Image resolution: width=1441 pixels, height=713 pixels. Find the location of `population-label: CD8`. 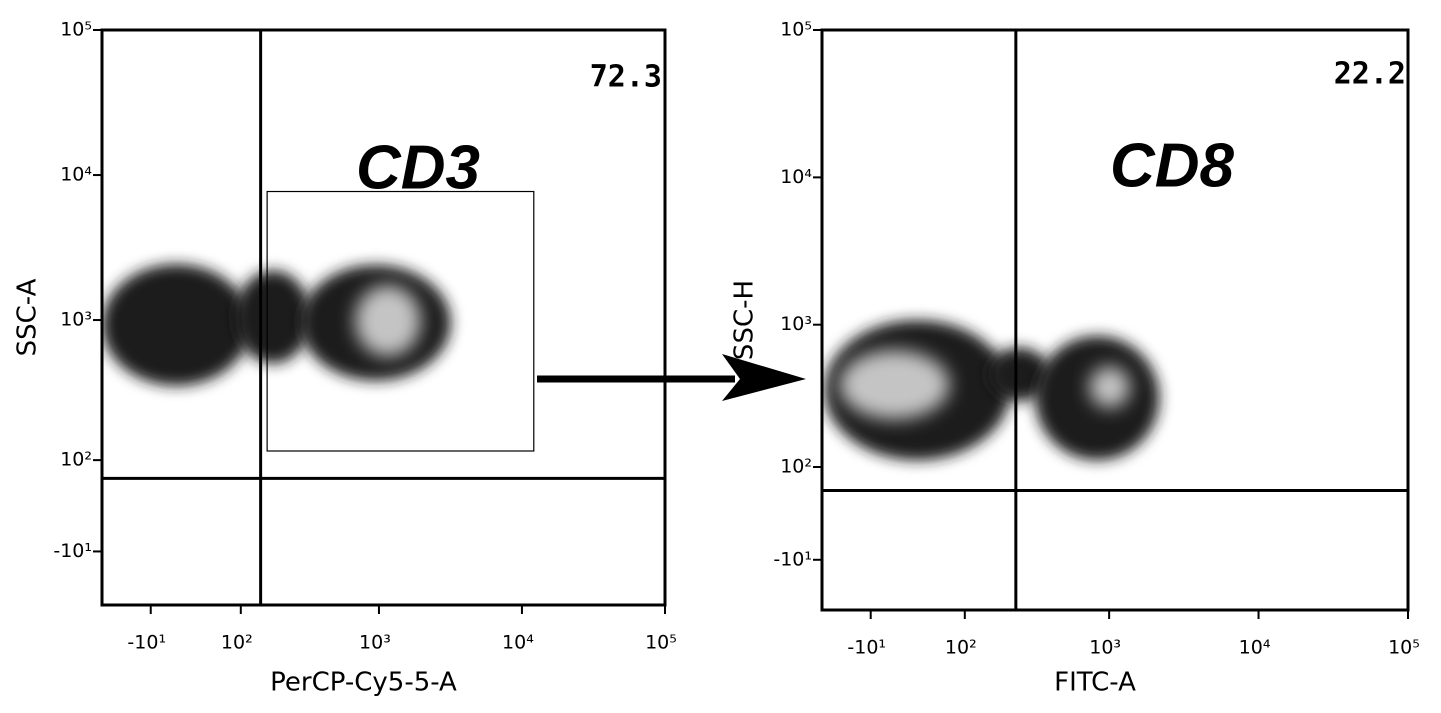

population-label: CD8 is located at coordinates (1172, 165).